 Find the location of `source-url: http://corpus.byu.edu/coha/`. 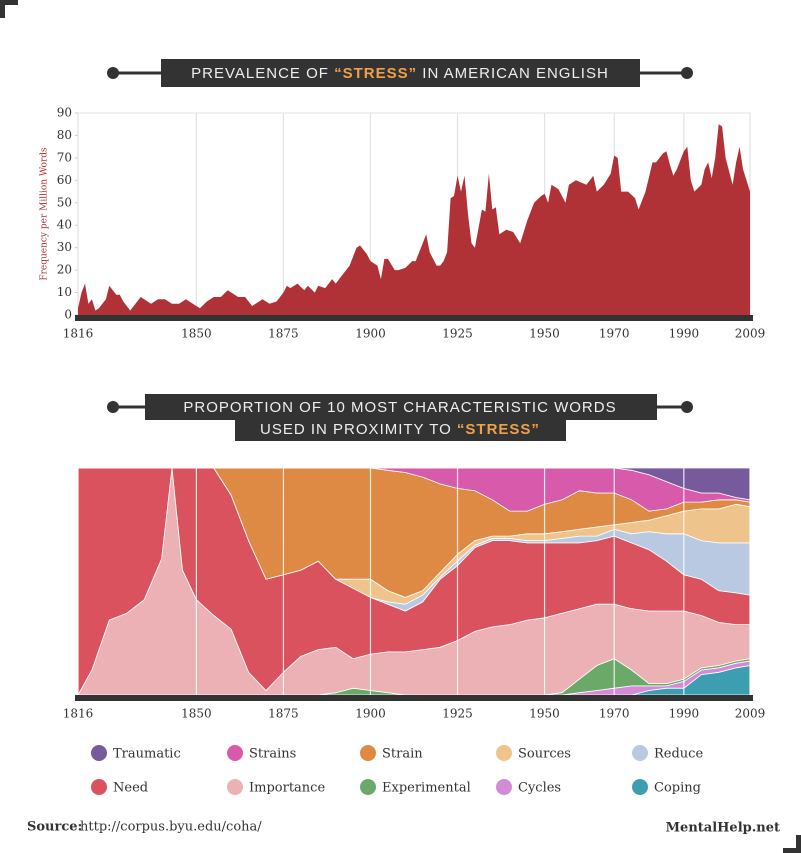

source-url: http://corpus.byu.edu/coha/ is located at coordinates (171, 827).